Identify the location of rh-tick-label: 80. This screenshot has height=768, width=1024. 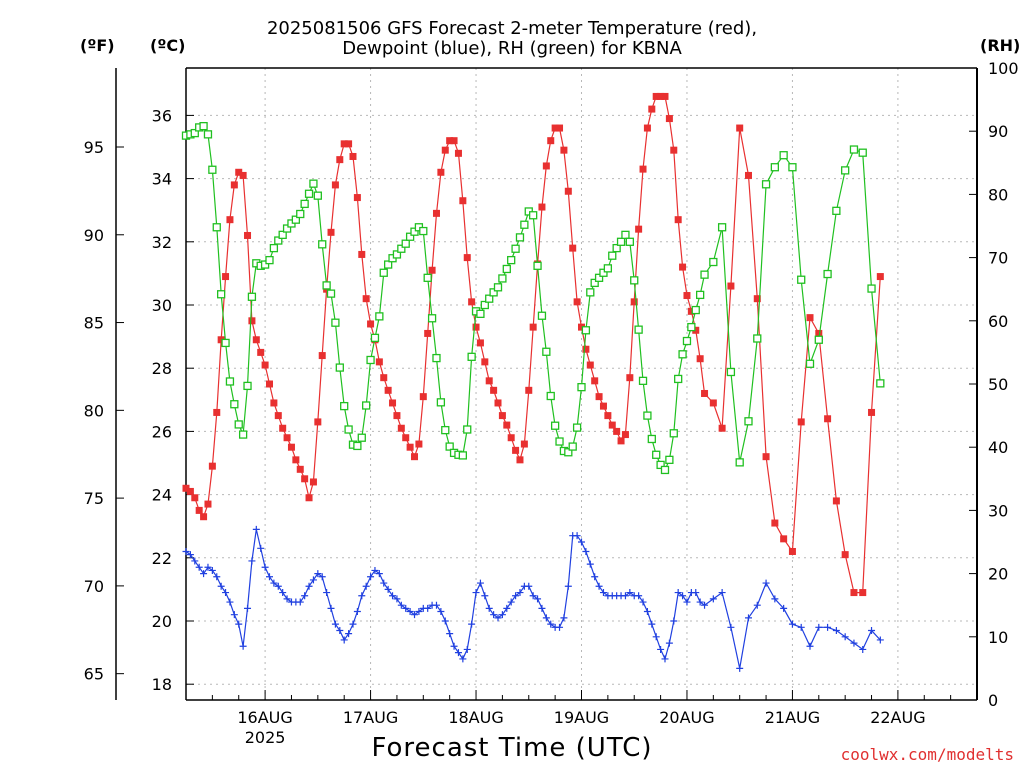
(998, 194).